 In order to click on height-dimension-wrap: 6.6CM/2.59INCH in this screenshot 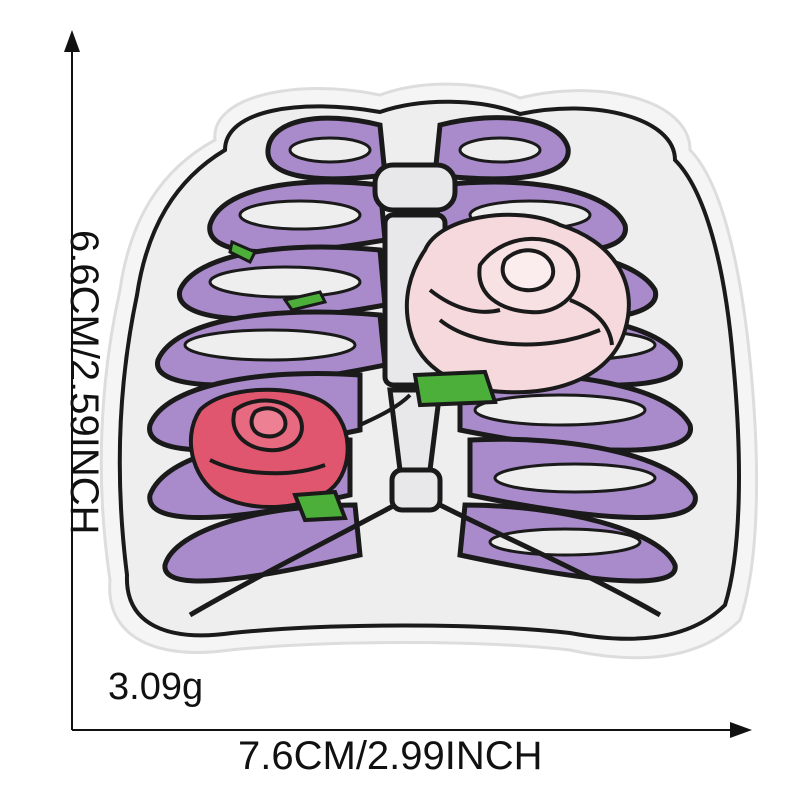, I will do `click(84, 420)`.